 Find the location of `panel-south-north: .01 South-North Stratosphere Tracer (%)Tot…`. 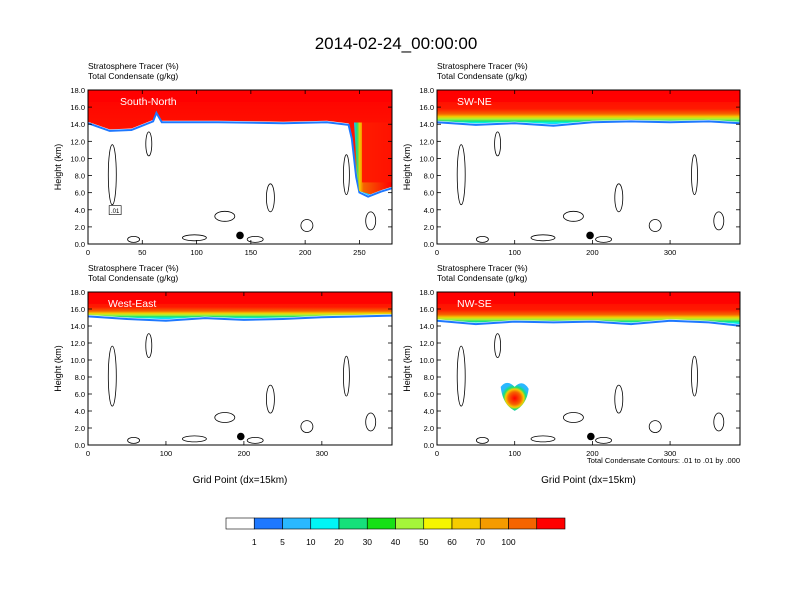

panel-south-north: .01 South-North Stratosphere Tracer (%)Tot… is located at coordinates (223, 159).